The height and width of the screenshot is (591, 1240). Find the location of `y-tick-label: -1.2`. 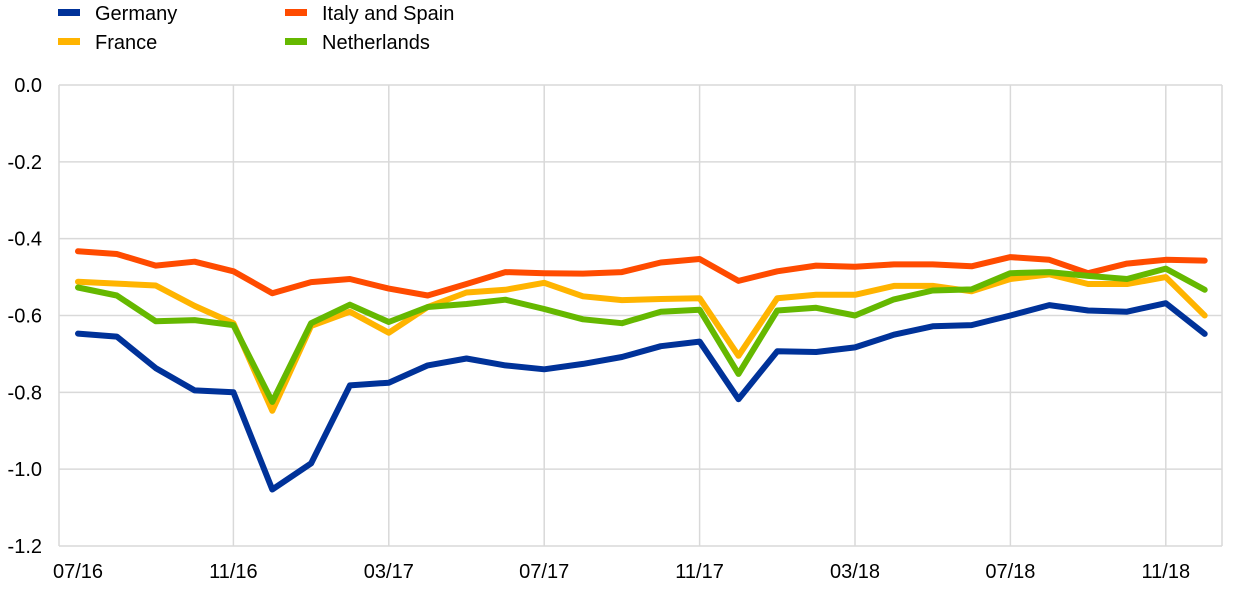

y-tick-label: -1.2 is located at coordinates (25, 547).